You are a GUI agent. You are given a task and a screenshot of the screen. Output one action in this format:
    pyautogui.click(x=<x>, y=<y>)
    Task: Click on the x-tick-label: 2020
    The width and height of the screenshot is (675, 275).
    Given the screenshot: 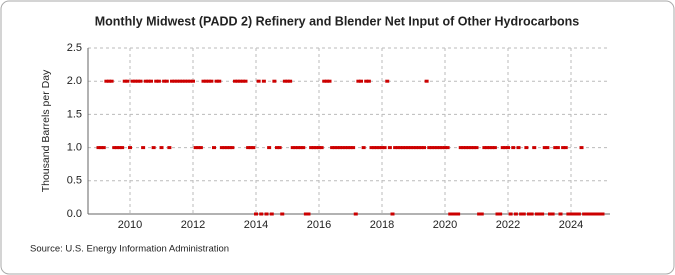 What is the action you would take?
    pyautogui.click(x=445, y=225)
    